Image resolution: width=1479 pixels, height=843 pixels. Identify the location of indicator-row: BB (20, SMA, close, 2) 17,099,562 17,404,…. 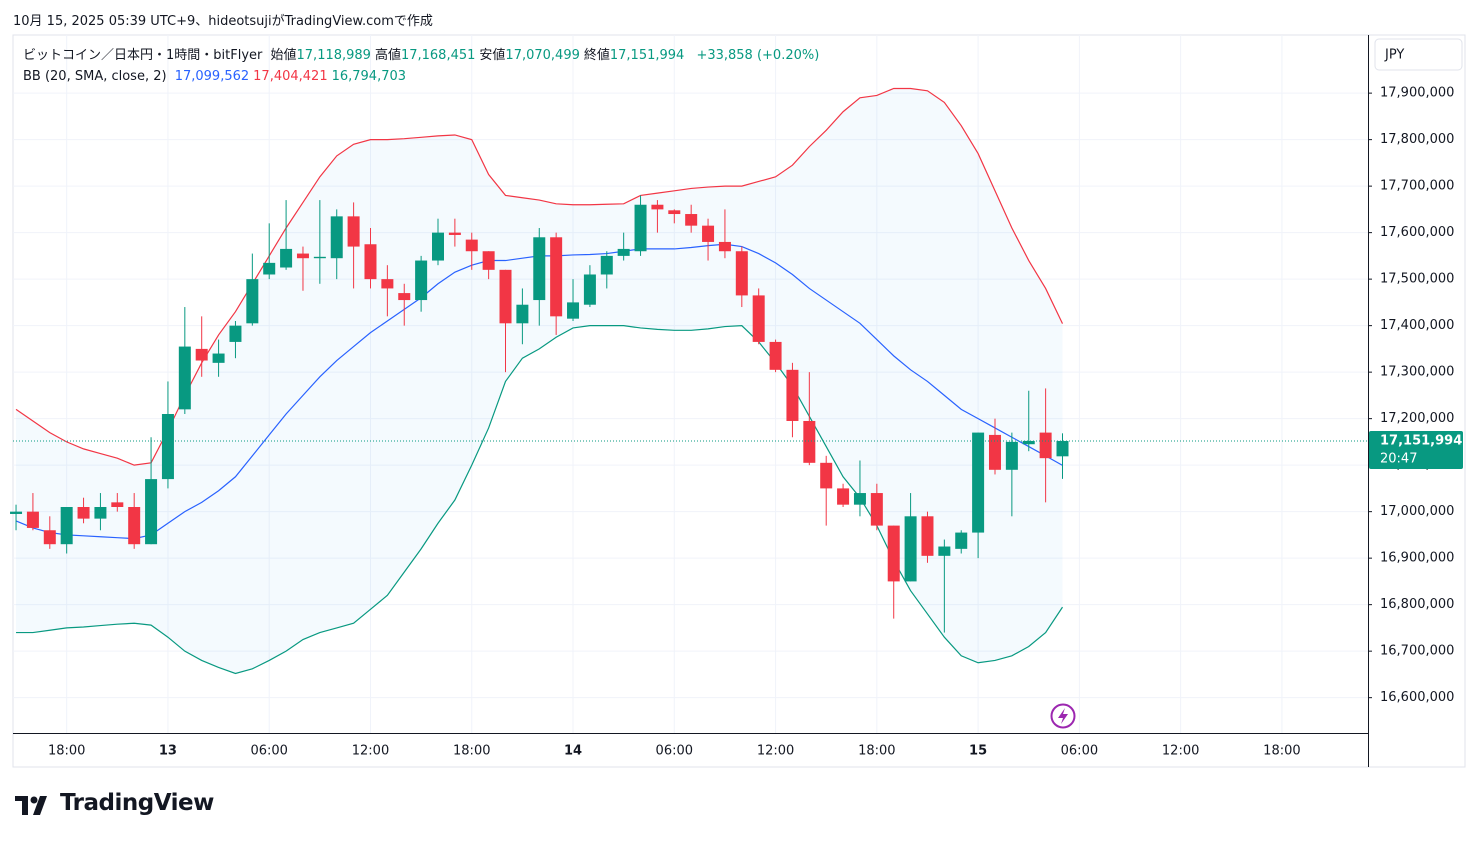
(423, 76).